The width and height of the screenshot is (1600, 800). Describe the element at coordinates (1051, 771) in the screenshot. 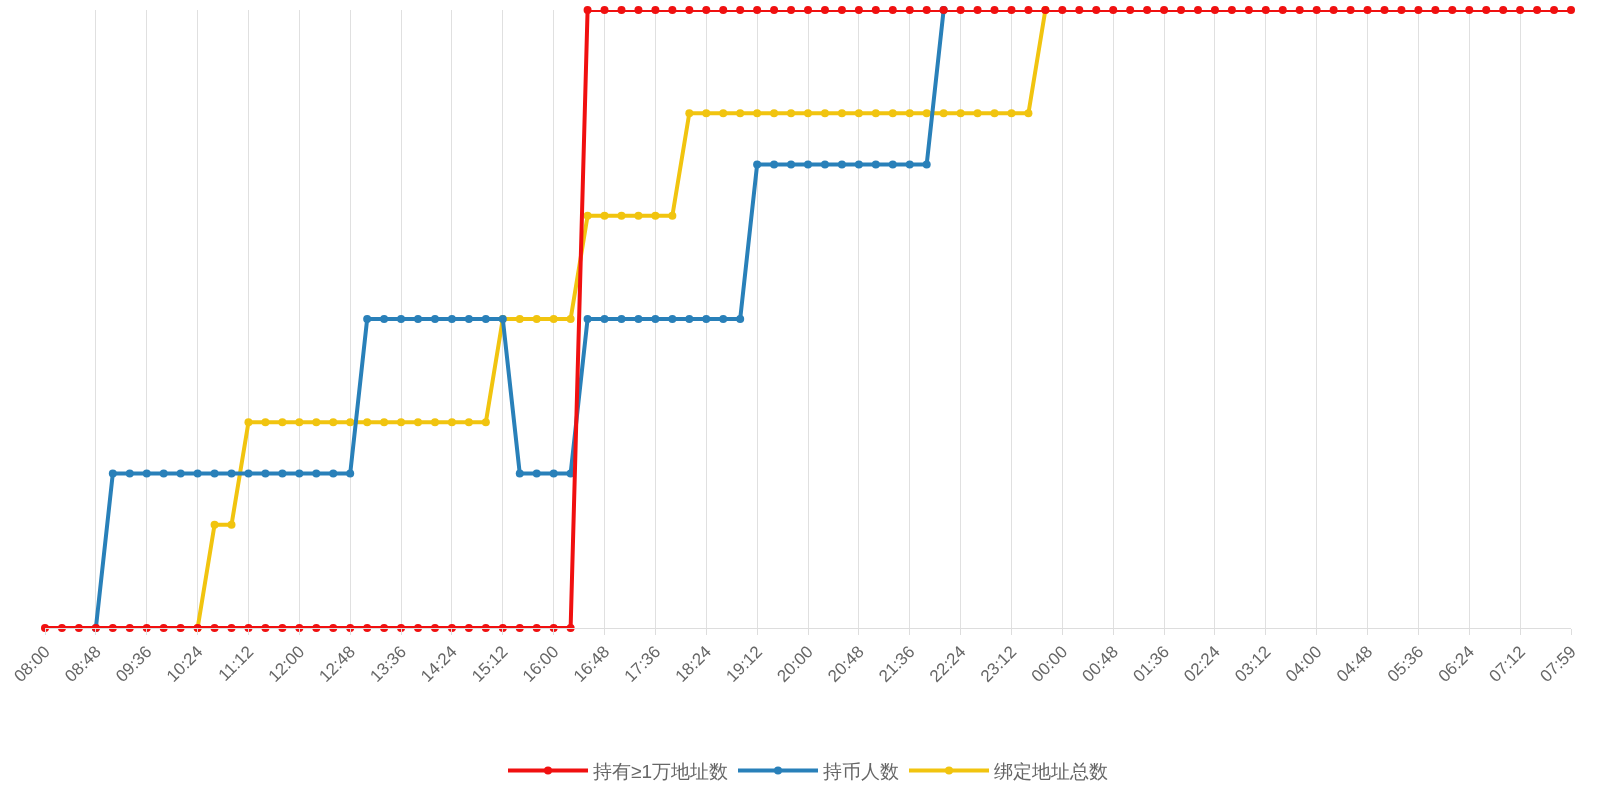

I see `legend-label: 绑定地址总数` at that location.